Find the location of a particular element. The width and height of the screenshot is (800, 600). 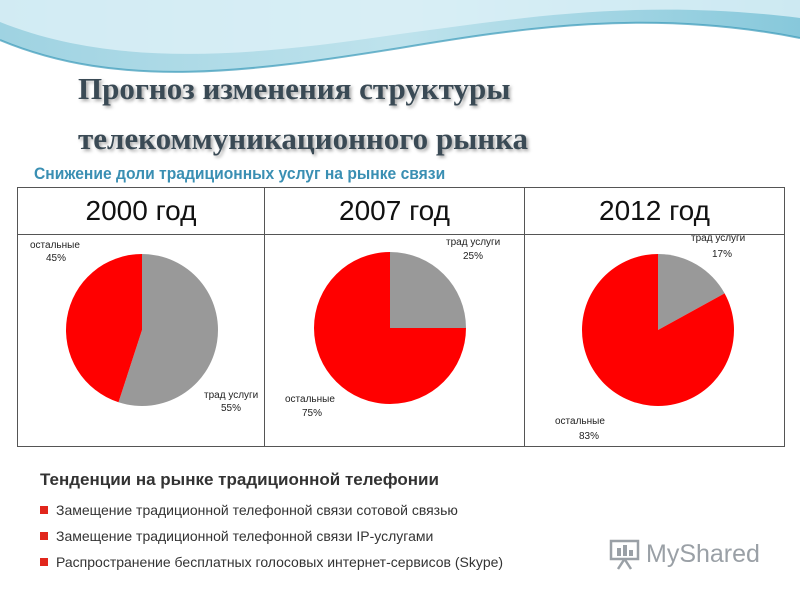

pie-slice-2007-trad is located at coordinates (428, 290).